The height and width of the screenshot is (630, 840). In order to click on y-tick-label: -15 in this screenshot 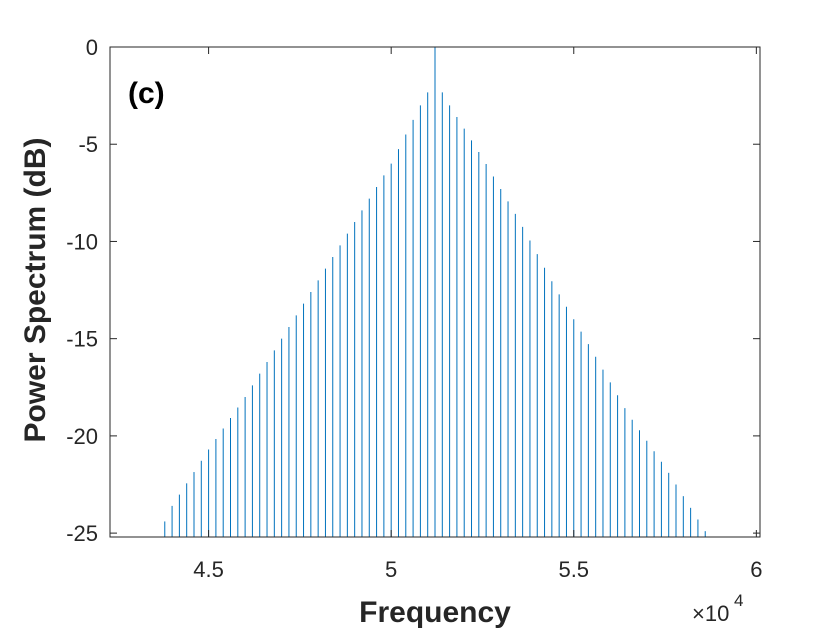, I will do `click(82, 339)`.